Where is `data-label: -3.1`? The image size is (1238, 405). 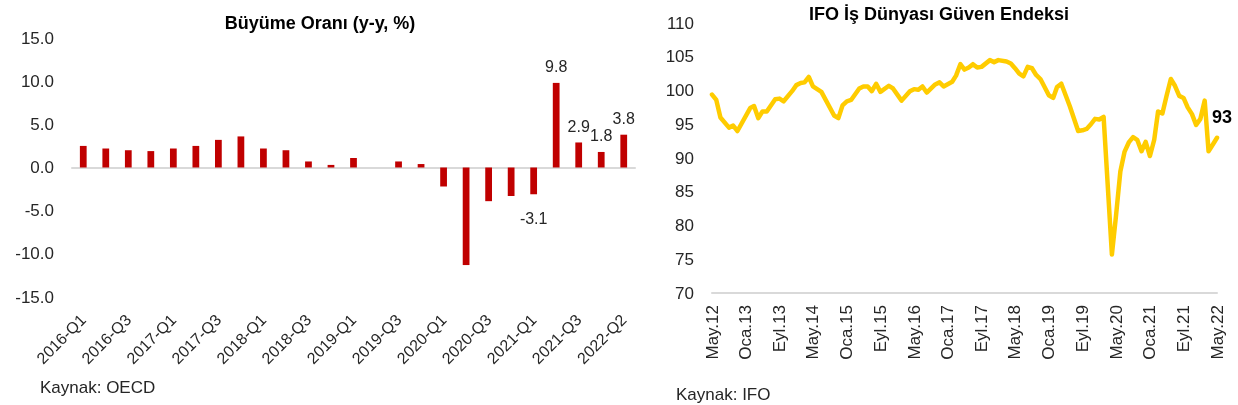 data-label: -3.1 is located at coordinates (533, 218).